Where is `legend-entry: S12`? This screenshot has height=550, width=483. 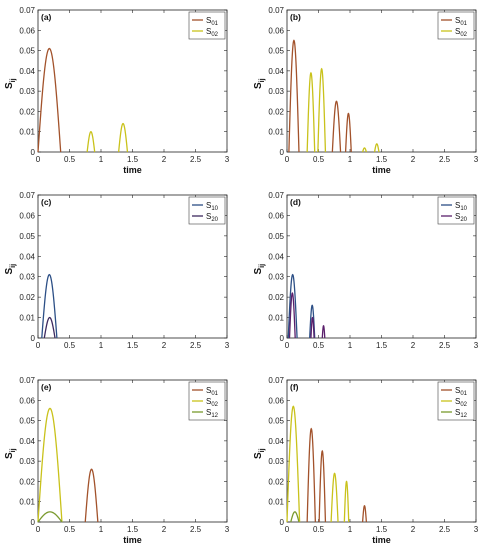
legend-entry: S12 is located at coordinates (212, 413).